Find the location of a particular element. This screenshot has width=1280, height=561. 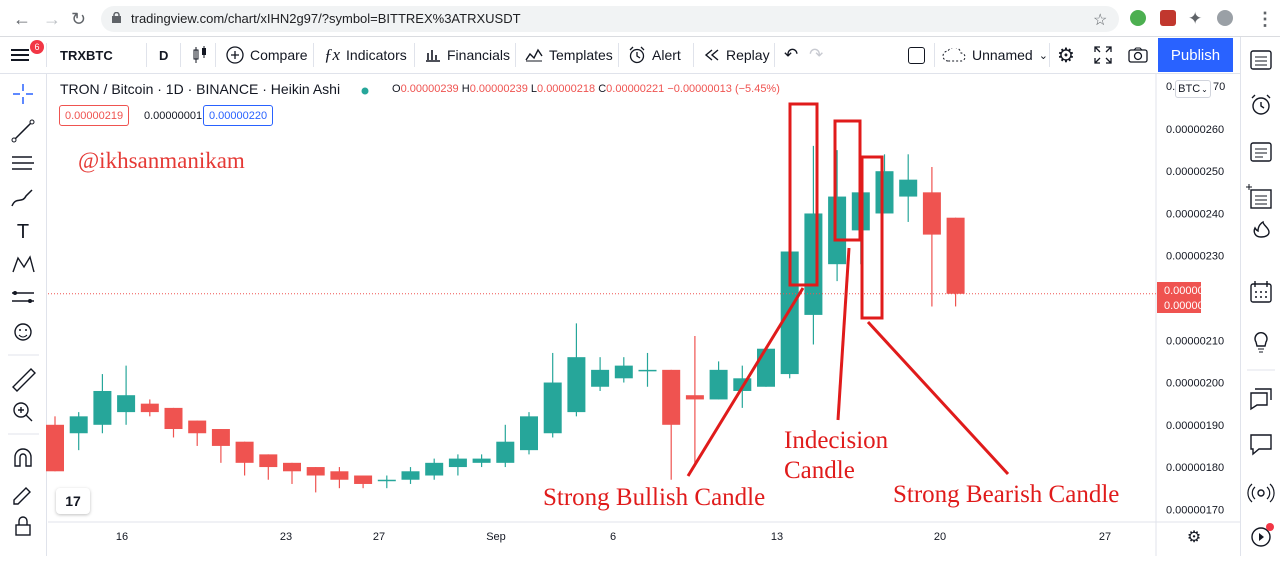

price-tick-label: 0.00000230 is located at coordinates (1195, 257).